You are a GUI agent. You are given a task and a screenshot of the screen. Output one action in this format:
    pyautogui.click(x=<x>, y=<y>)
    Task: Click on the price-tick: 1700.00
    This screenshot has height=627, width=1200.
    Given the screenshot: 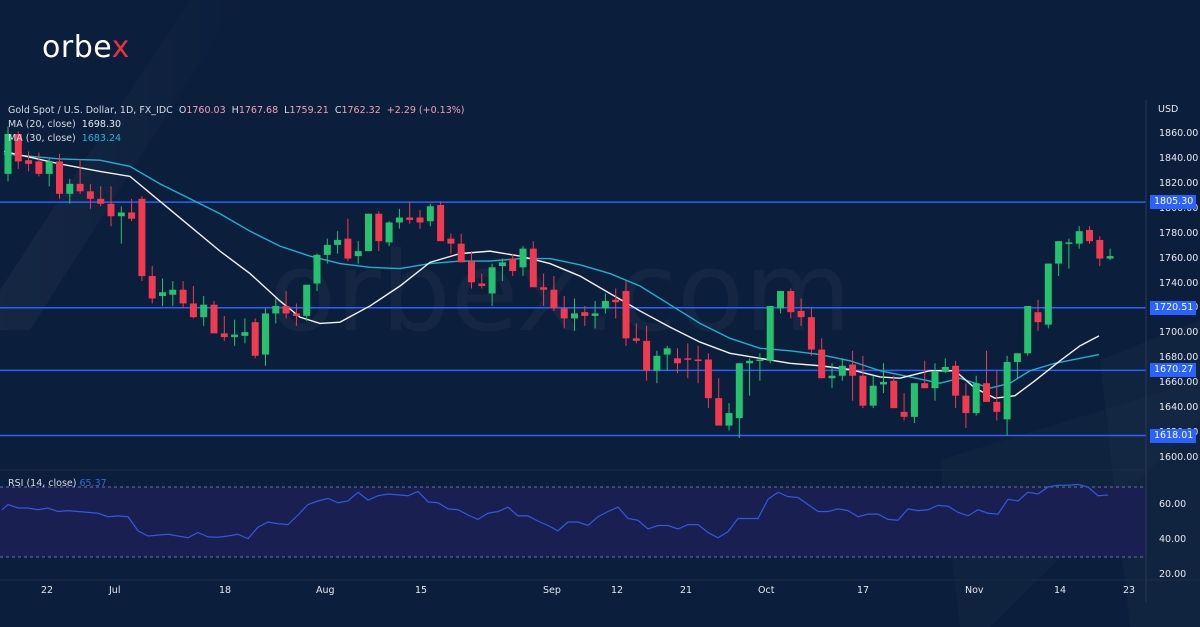 What is the action you would take?
    pyautogui.click(x=1179, y=333)
    